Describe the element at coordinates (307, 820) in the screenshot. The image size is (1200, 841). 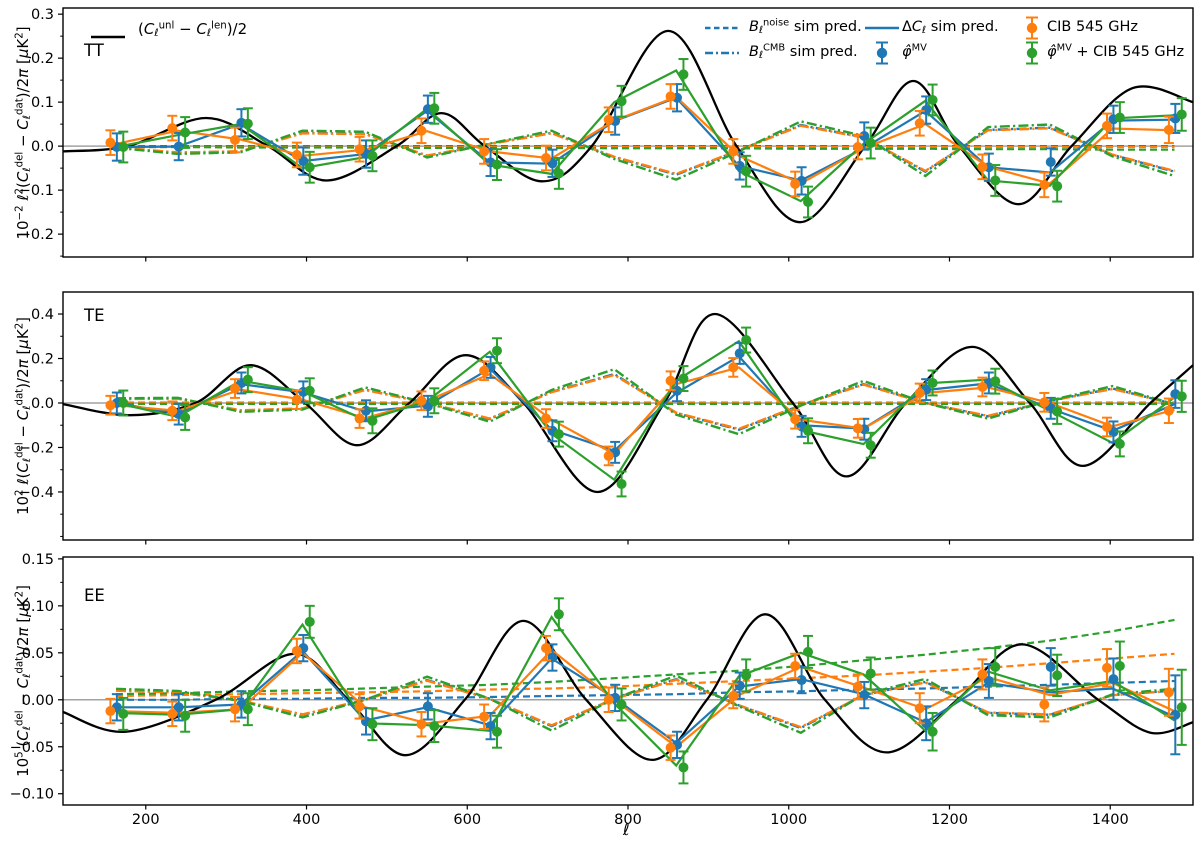
I see `x-tick-label: 400` at that location.